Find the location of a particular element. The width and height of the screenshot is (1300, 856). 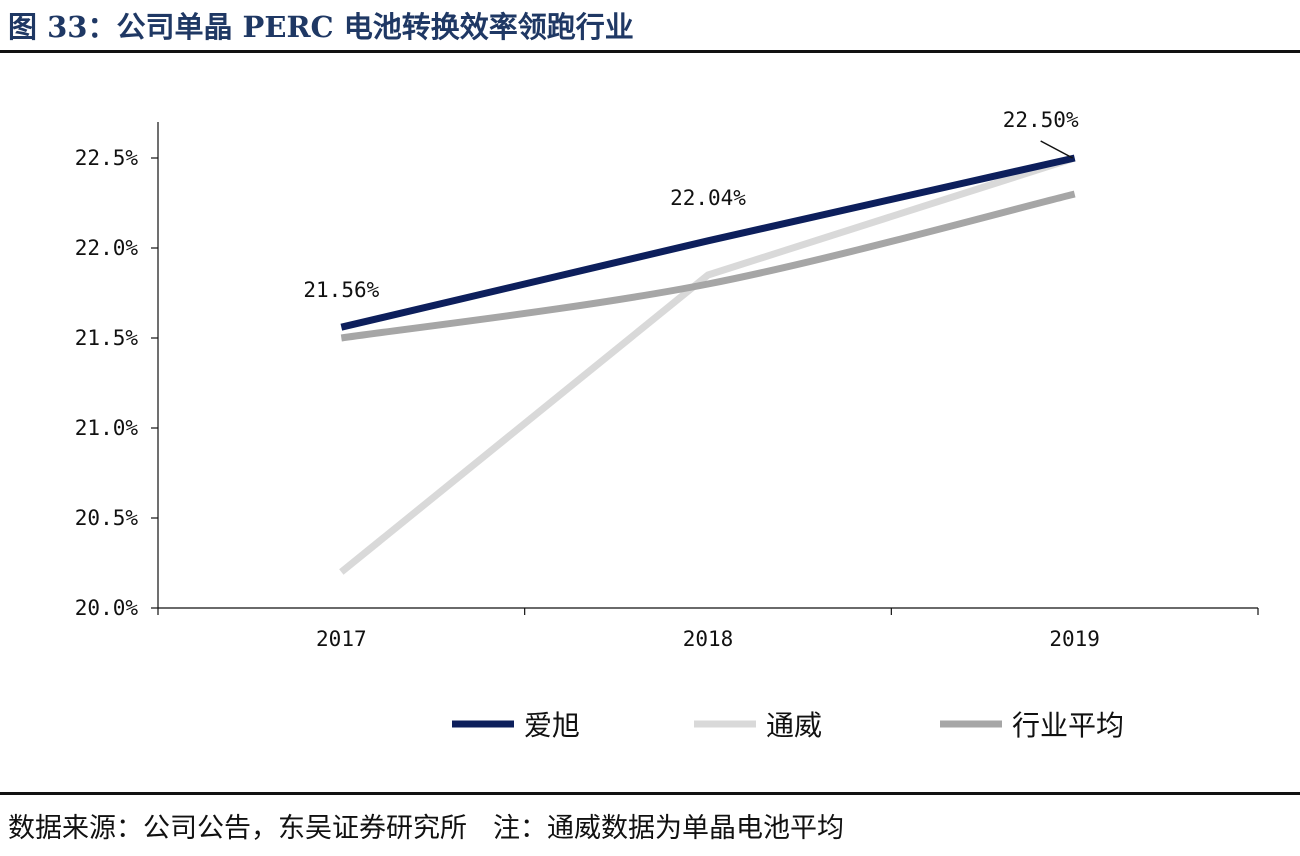

x-tick-label: 2017 is located at coordinates (341, 639).